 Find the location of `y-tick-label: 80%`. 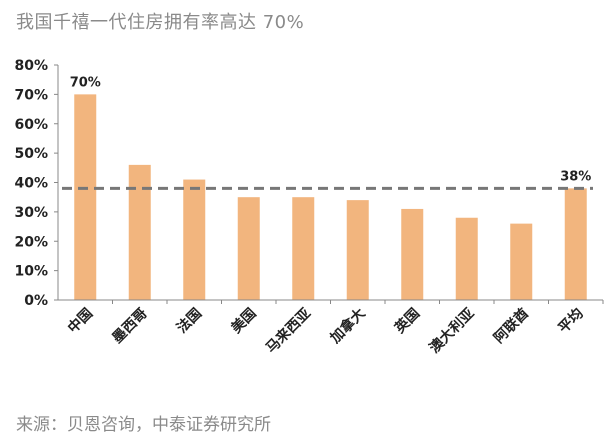

y-tick-label: 80% is located at coordinates (31, 66).